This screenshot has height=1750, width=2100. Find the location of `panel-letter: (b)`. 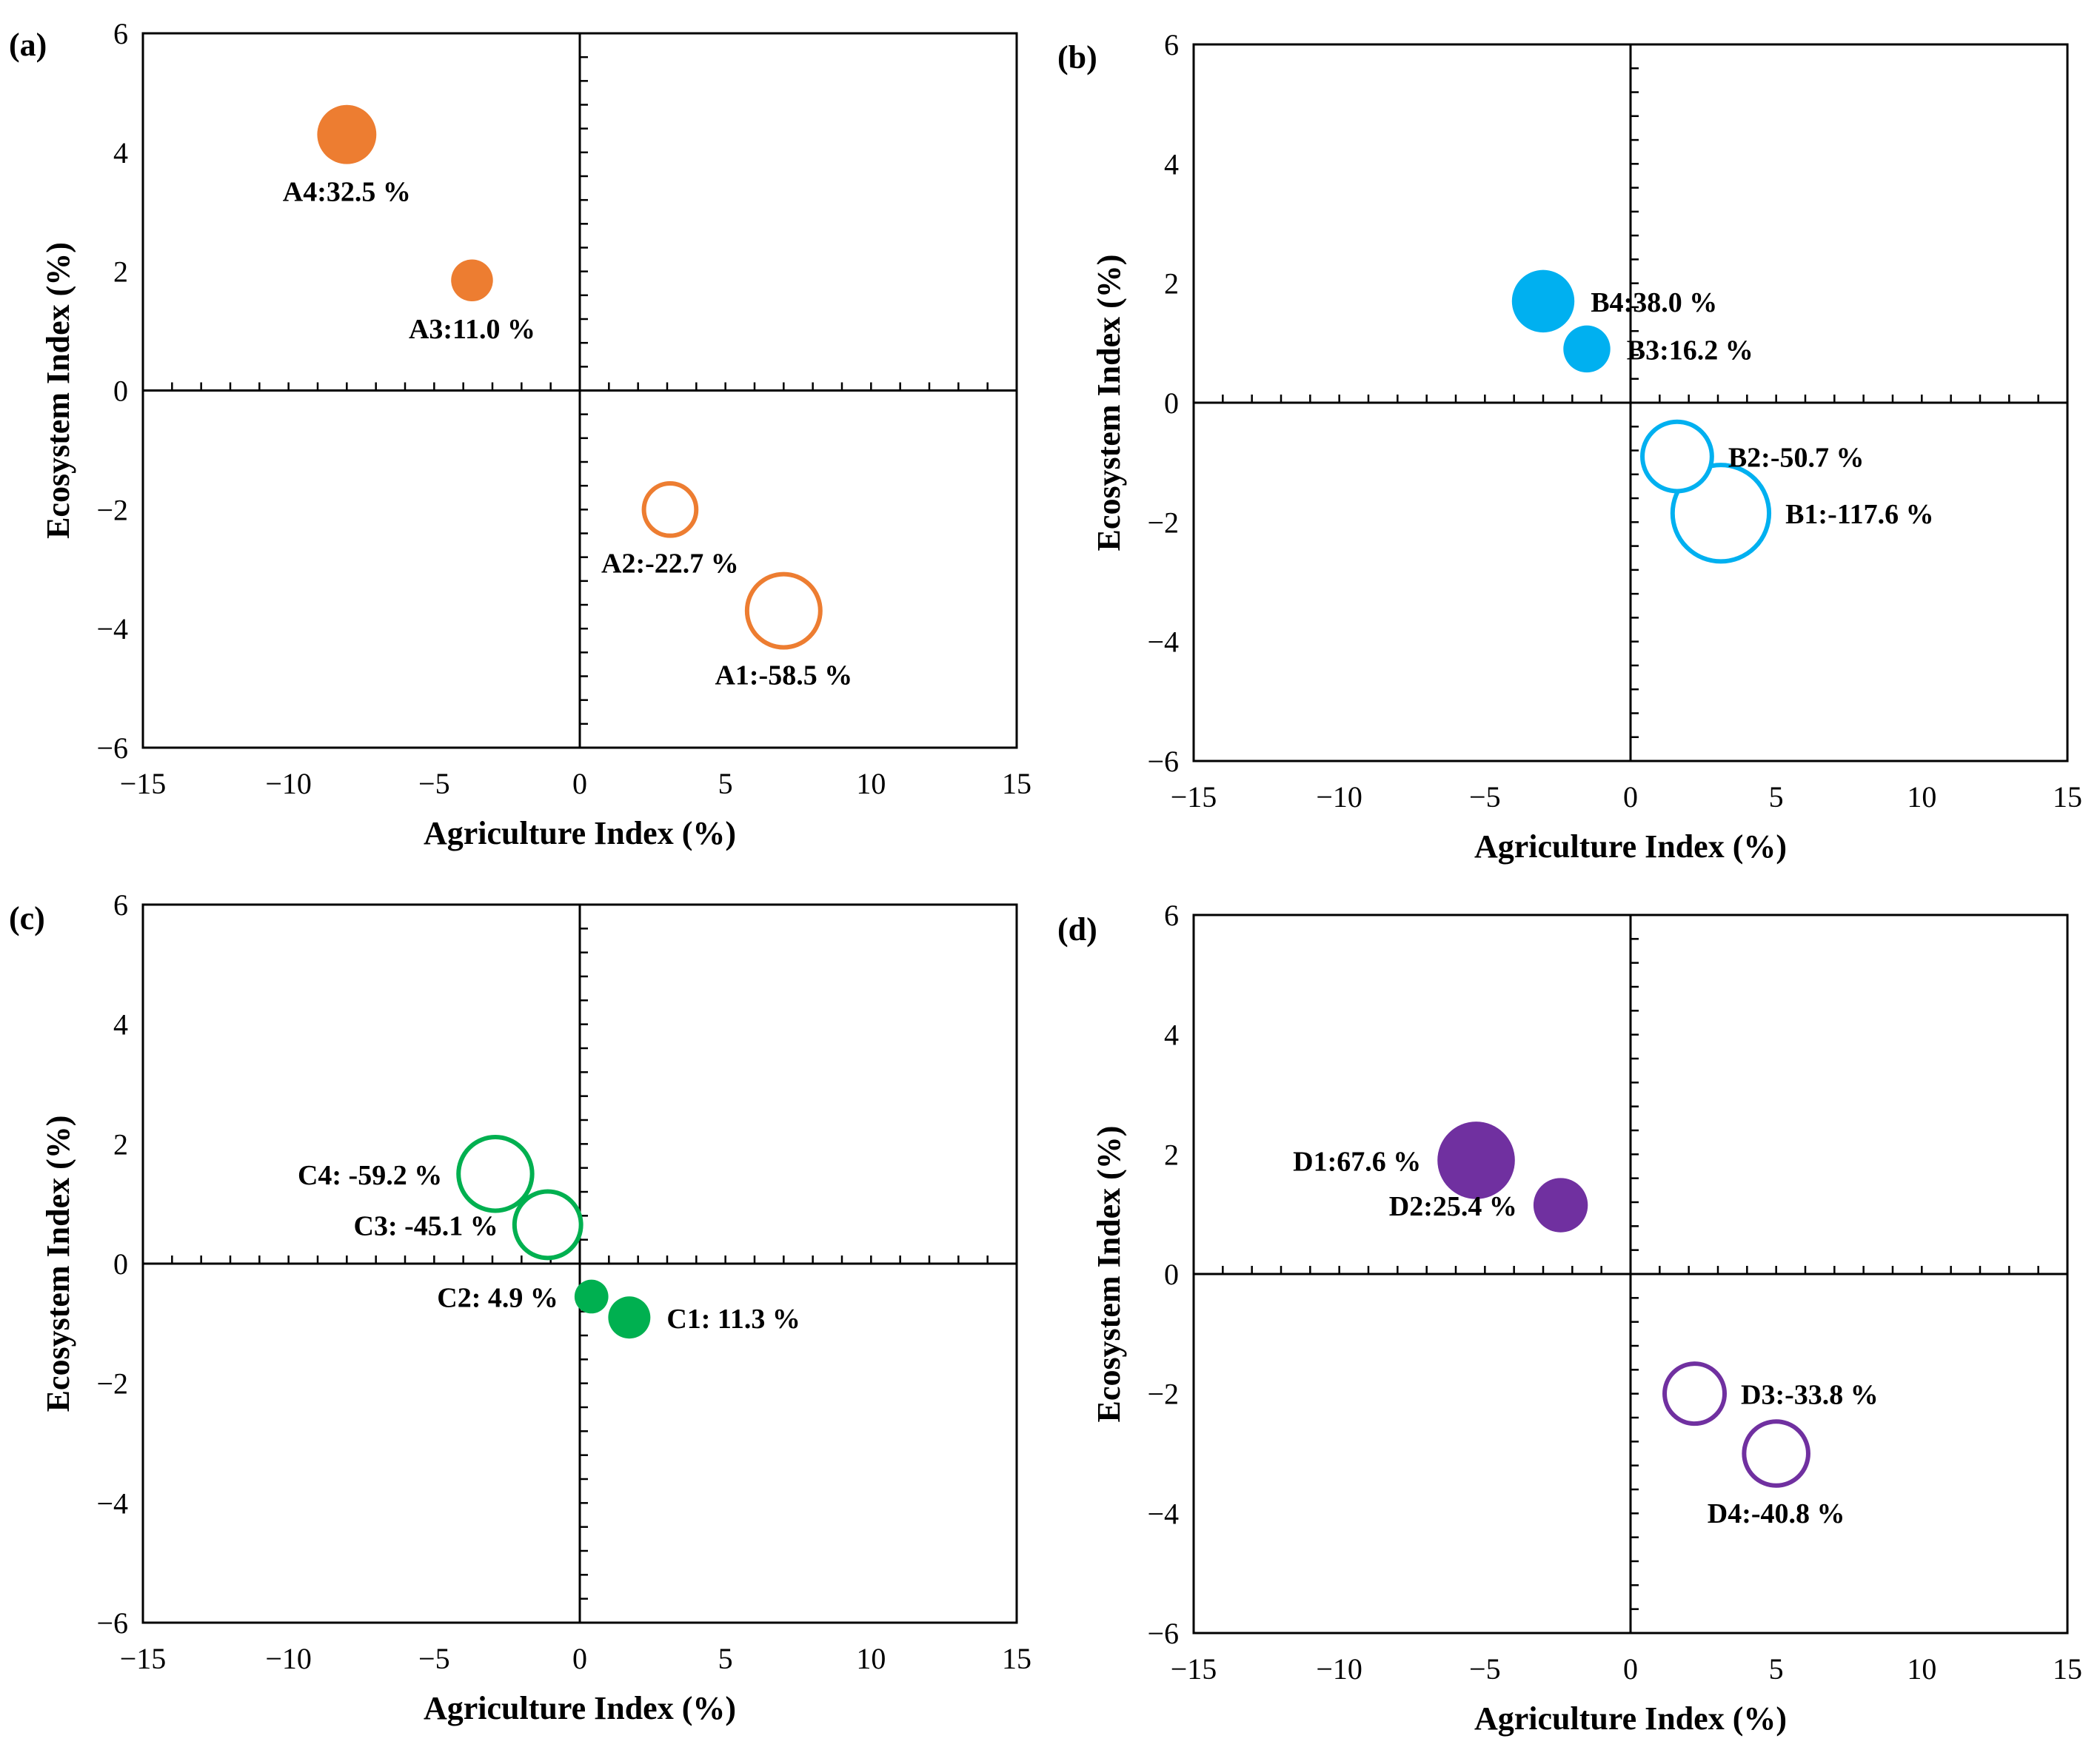

panel-letter: (b) is located at coordinates (1077, 57).